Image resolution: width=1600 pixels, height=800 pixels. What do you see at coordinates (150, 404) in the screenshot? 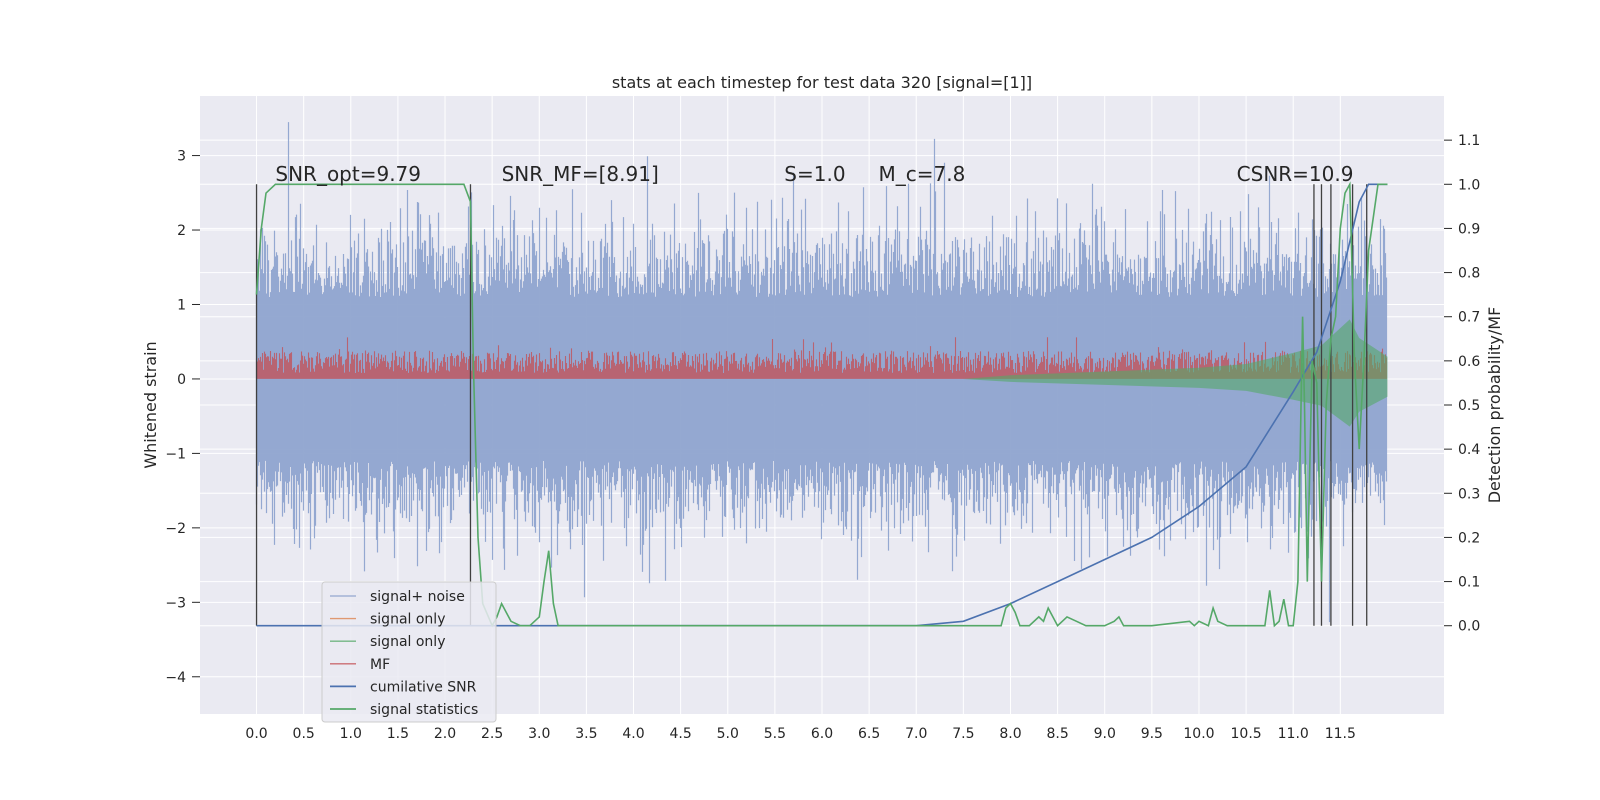
I see `y-axis-label: Whitened strain` at bounding box center [150, 404].